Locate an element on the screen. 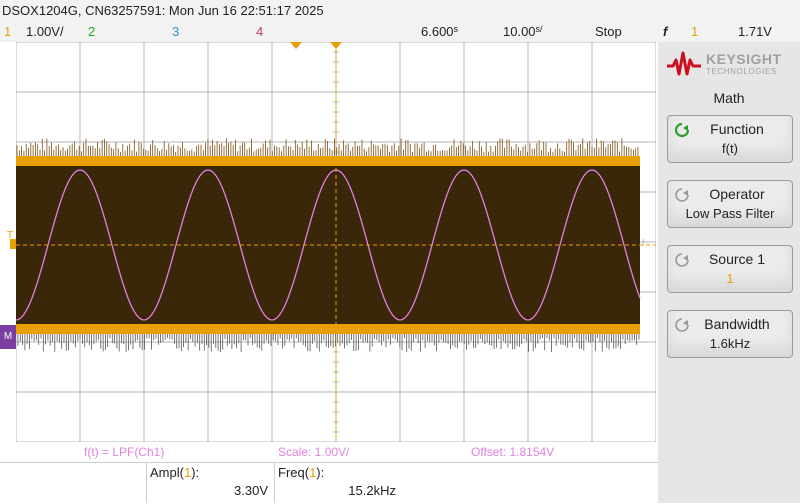 The width and height of the screenshot is (800, 504). ch1-ground-marker is located at coordinates (13, 244).